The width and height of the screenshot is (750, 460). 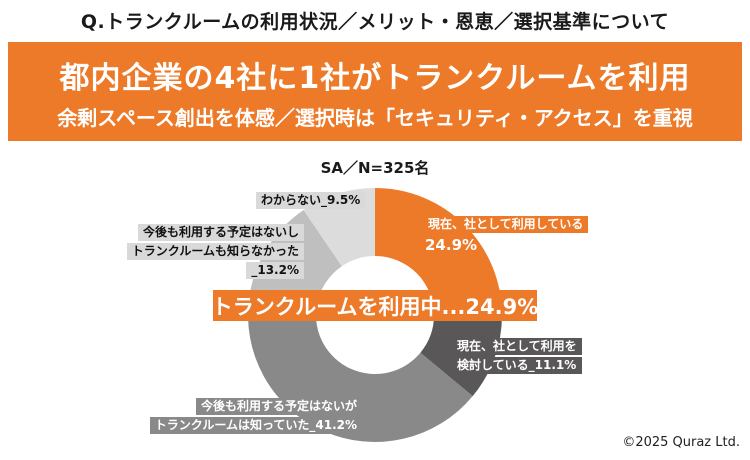 I want to click on segment-label-considering: 現在、社として利用を 検討している_11.1%, so click(x=517, y=356).